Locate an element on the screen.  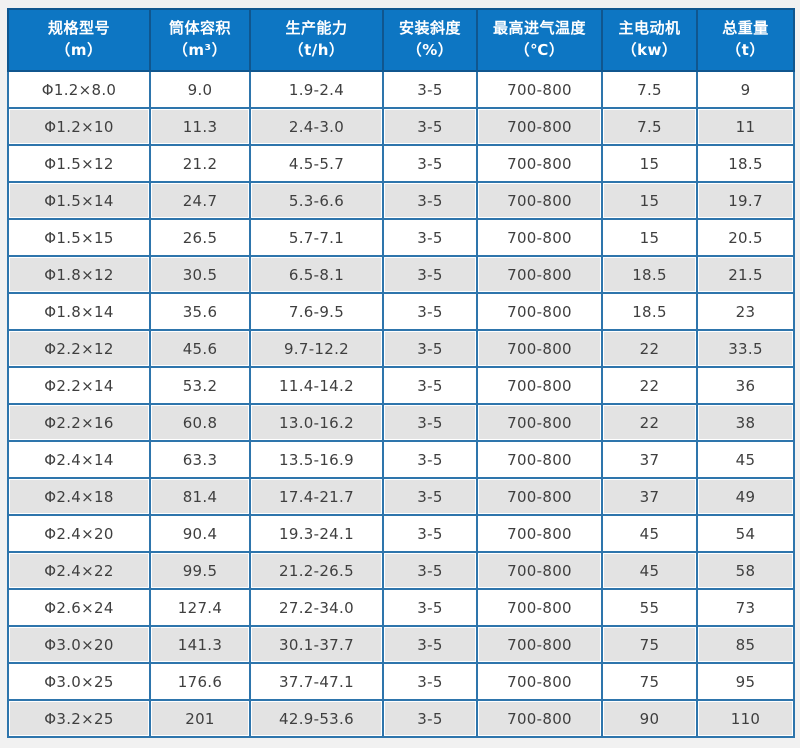
table-cell: 24.7 is located at coordinates (200, 200).